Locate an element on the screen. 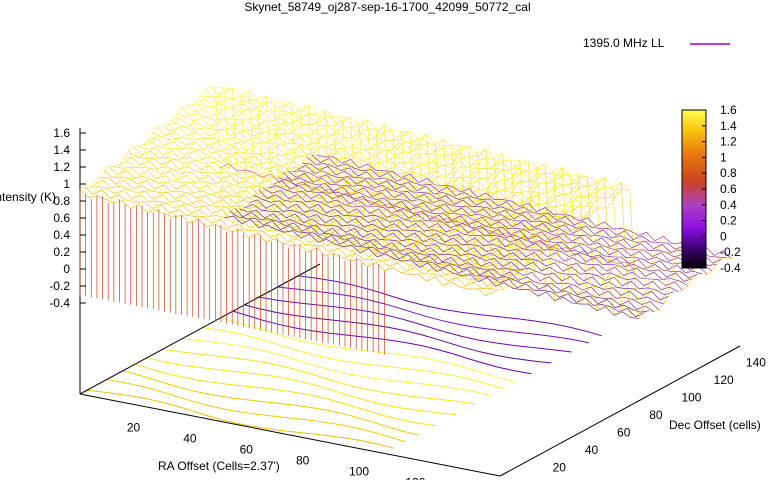 The image size is (775, 480). z-tick-label: 1.4 is located at coordinates (61, 150).